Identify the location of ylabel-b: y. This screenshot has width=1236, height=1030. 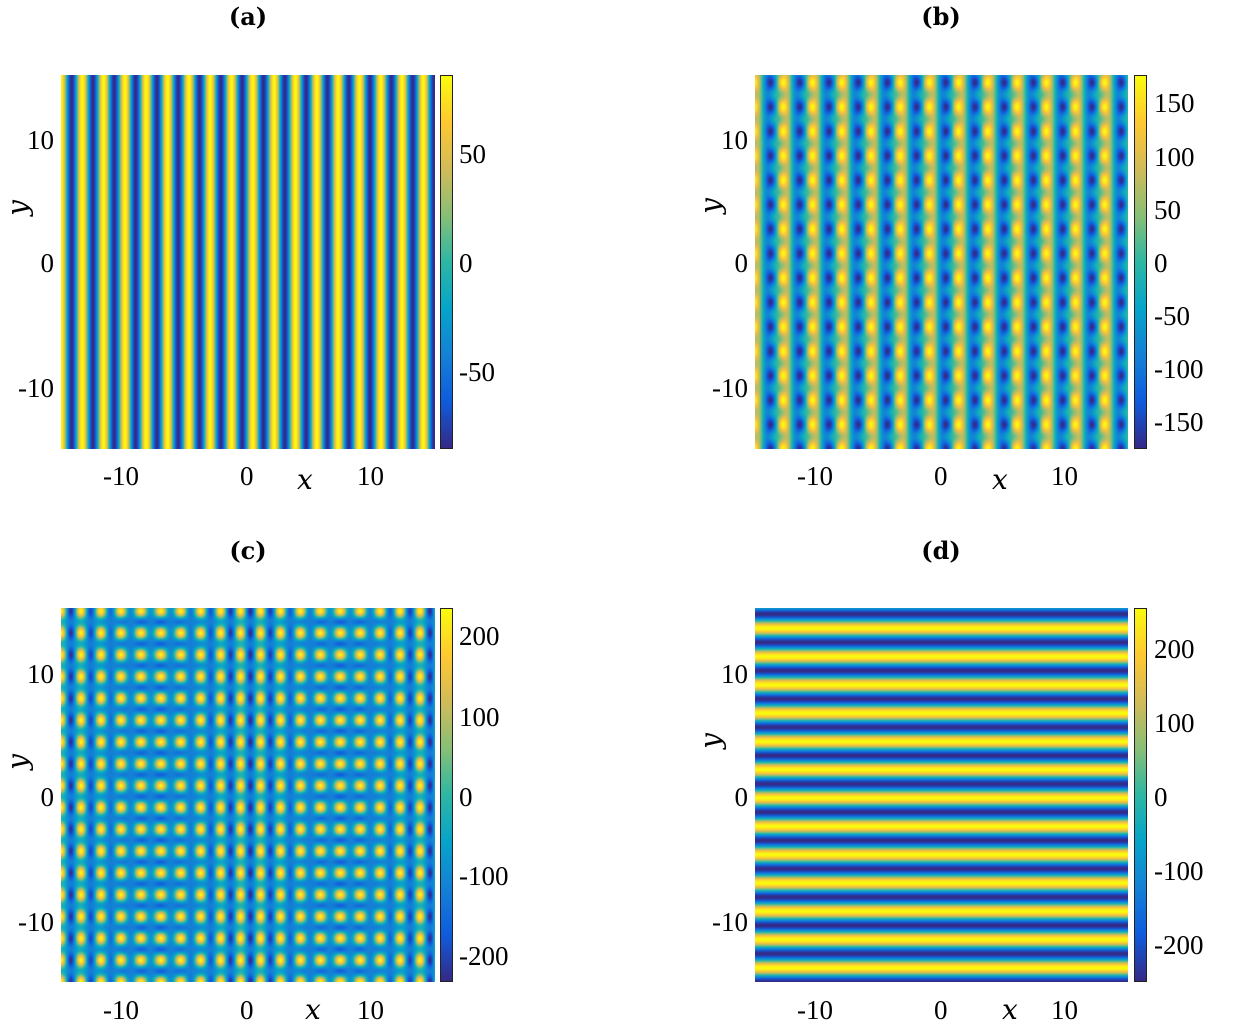
(710, 206).